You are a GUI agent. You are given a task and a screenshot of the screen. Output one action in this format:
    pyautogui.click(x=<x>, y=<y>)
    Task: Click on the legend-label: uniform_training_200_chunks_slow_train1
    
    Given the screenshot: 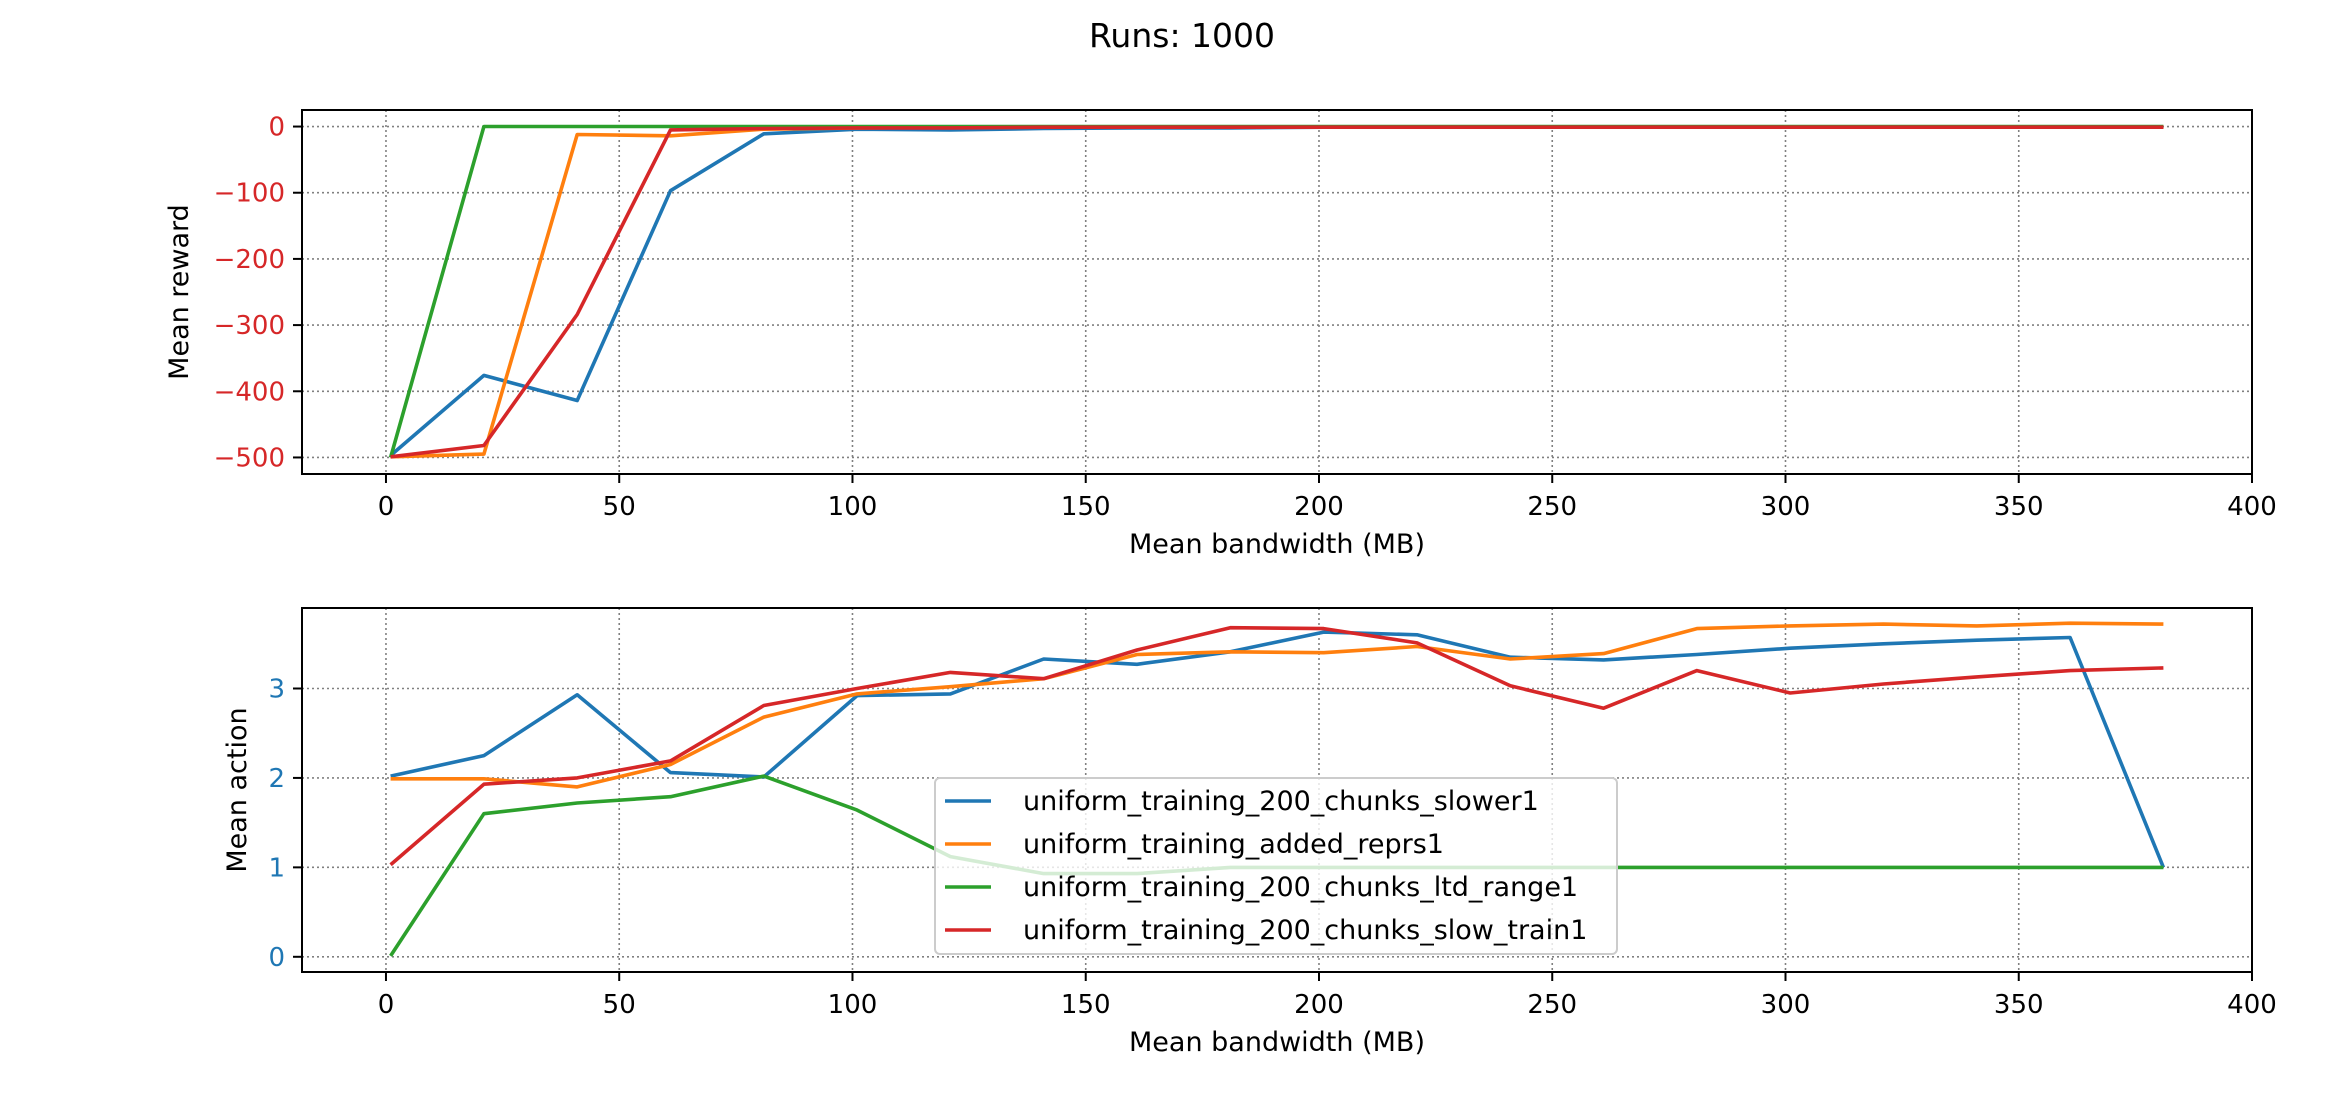 What is the action you would take?
    pyautogui.click(x=1305, y=930)
    